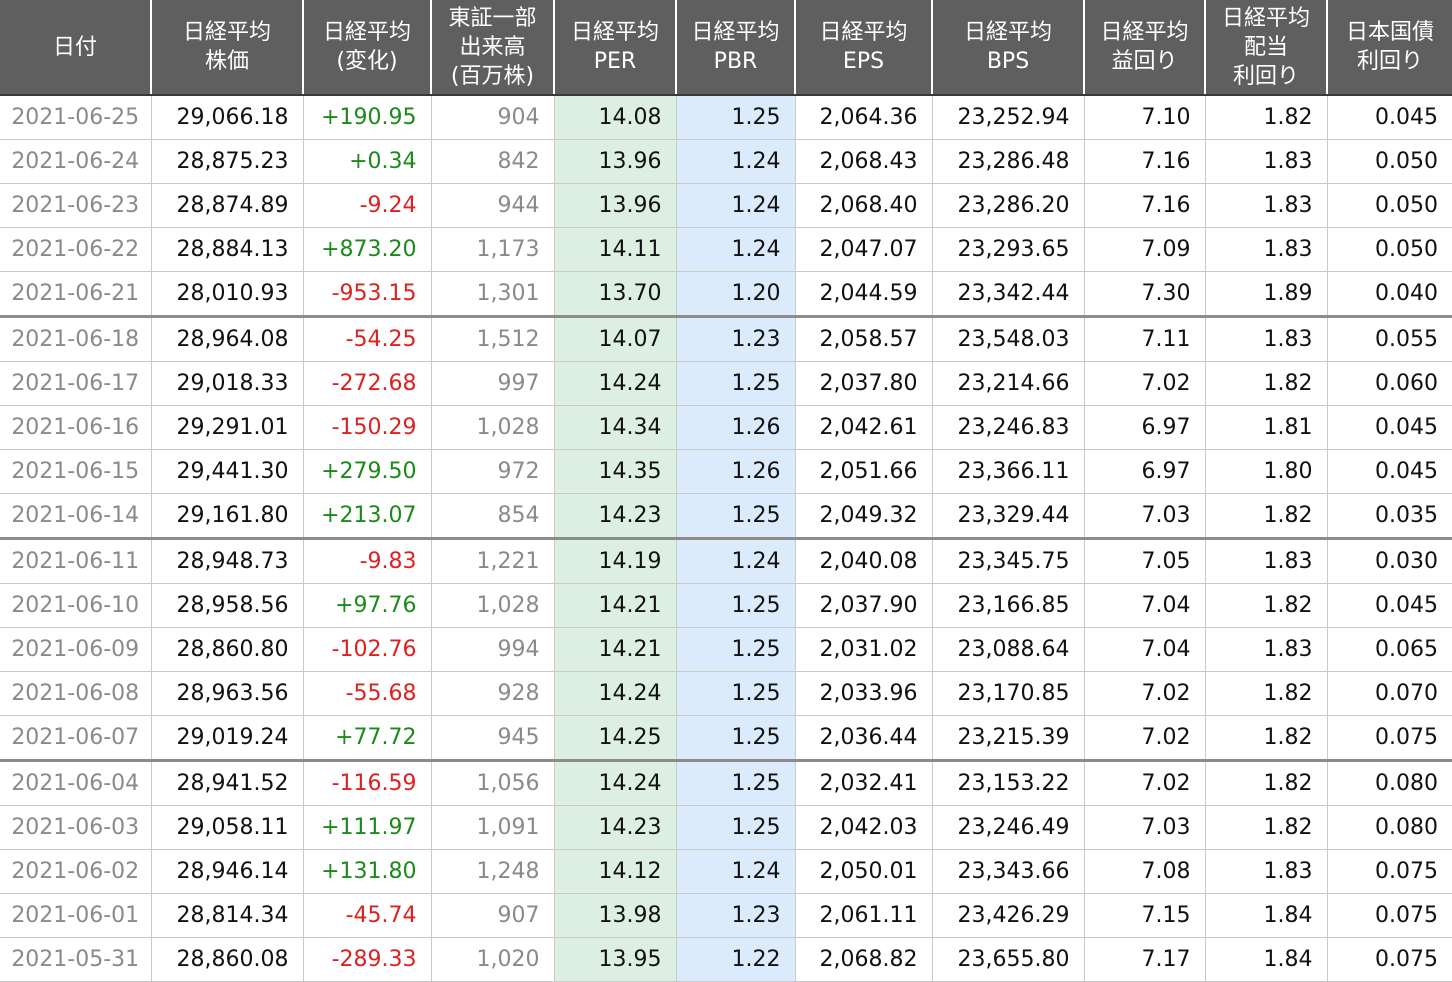 This screenshot has height=982, width=1452. What do you see at coordinates (1389, 561) in the screenshot?
I see `jgb-yield-cell: 0.030` at bounding box center [1389, 561].